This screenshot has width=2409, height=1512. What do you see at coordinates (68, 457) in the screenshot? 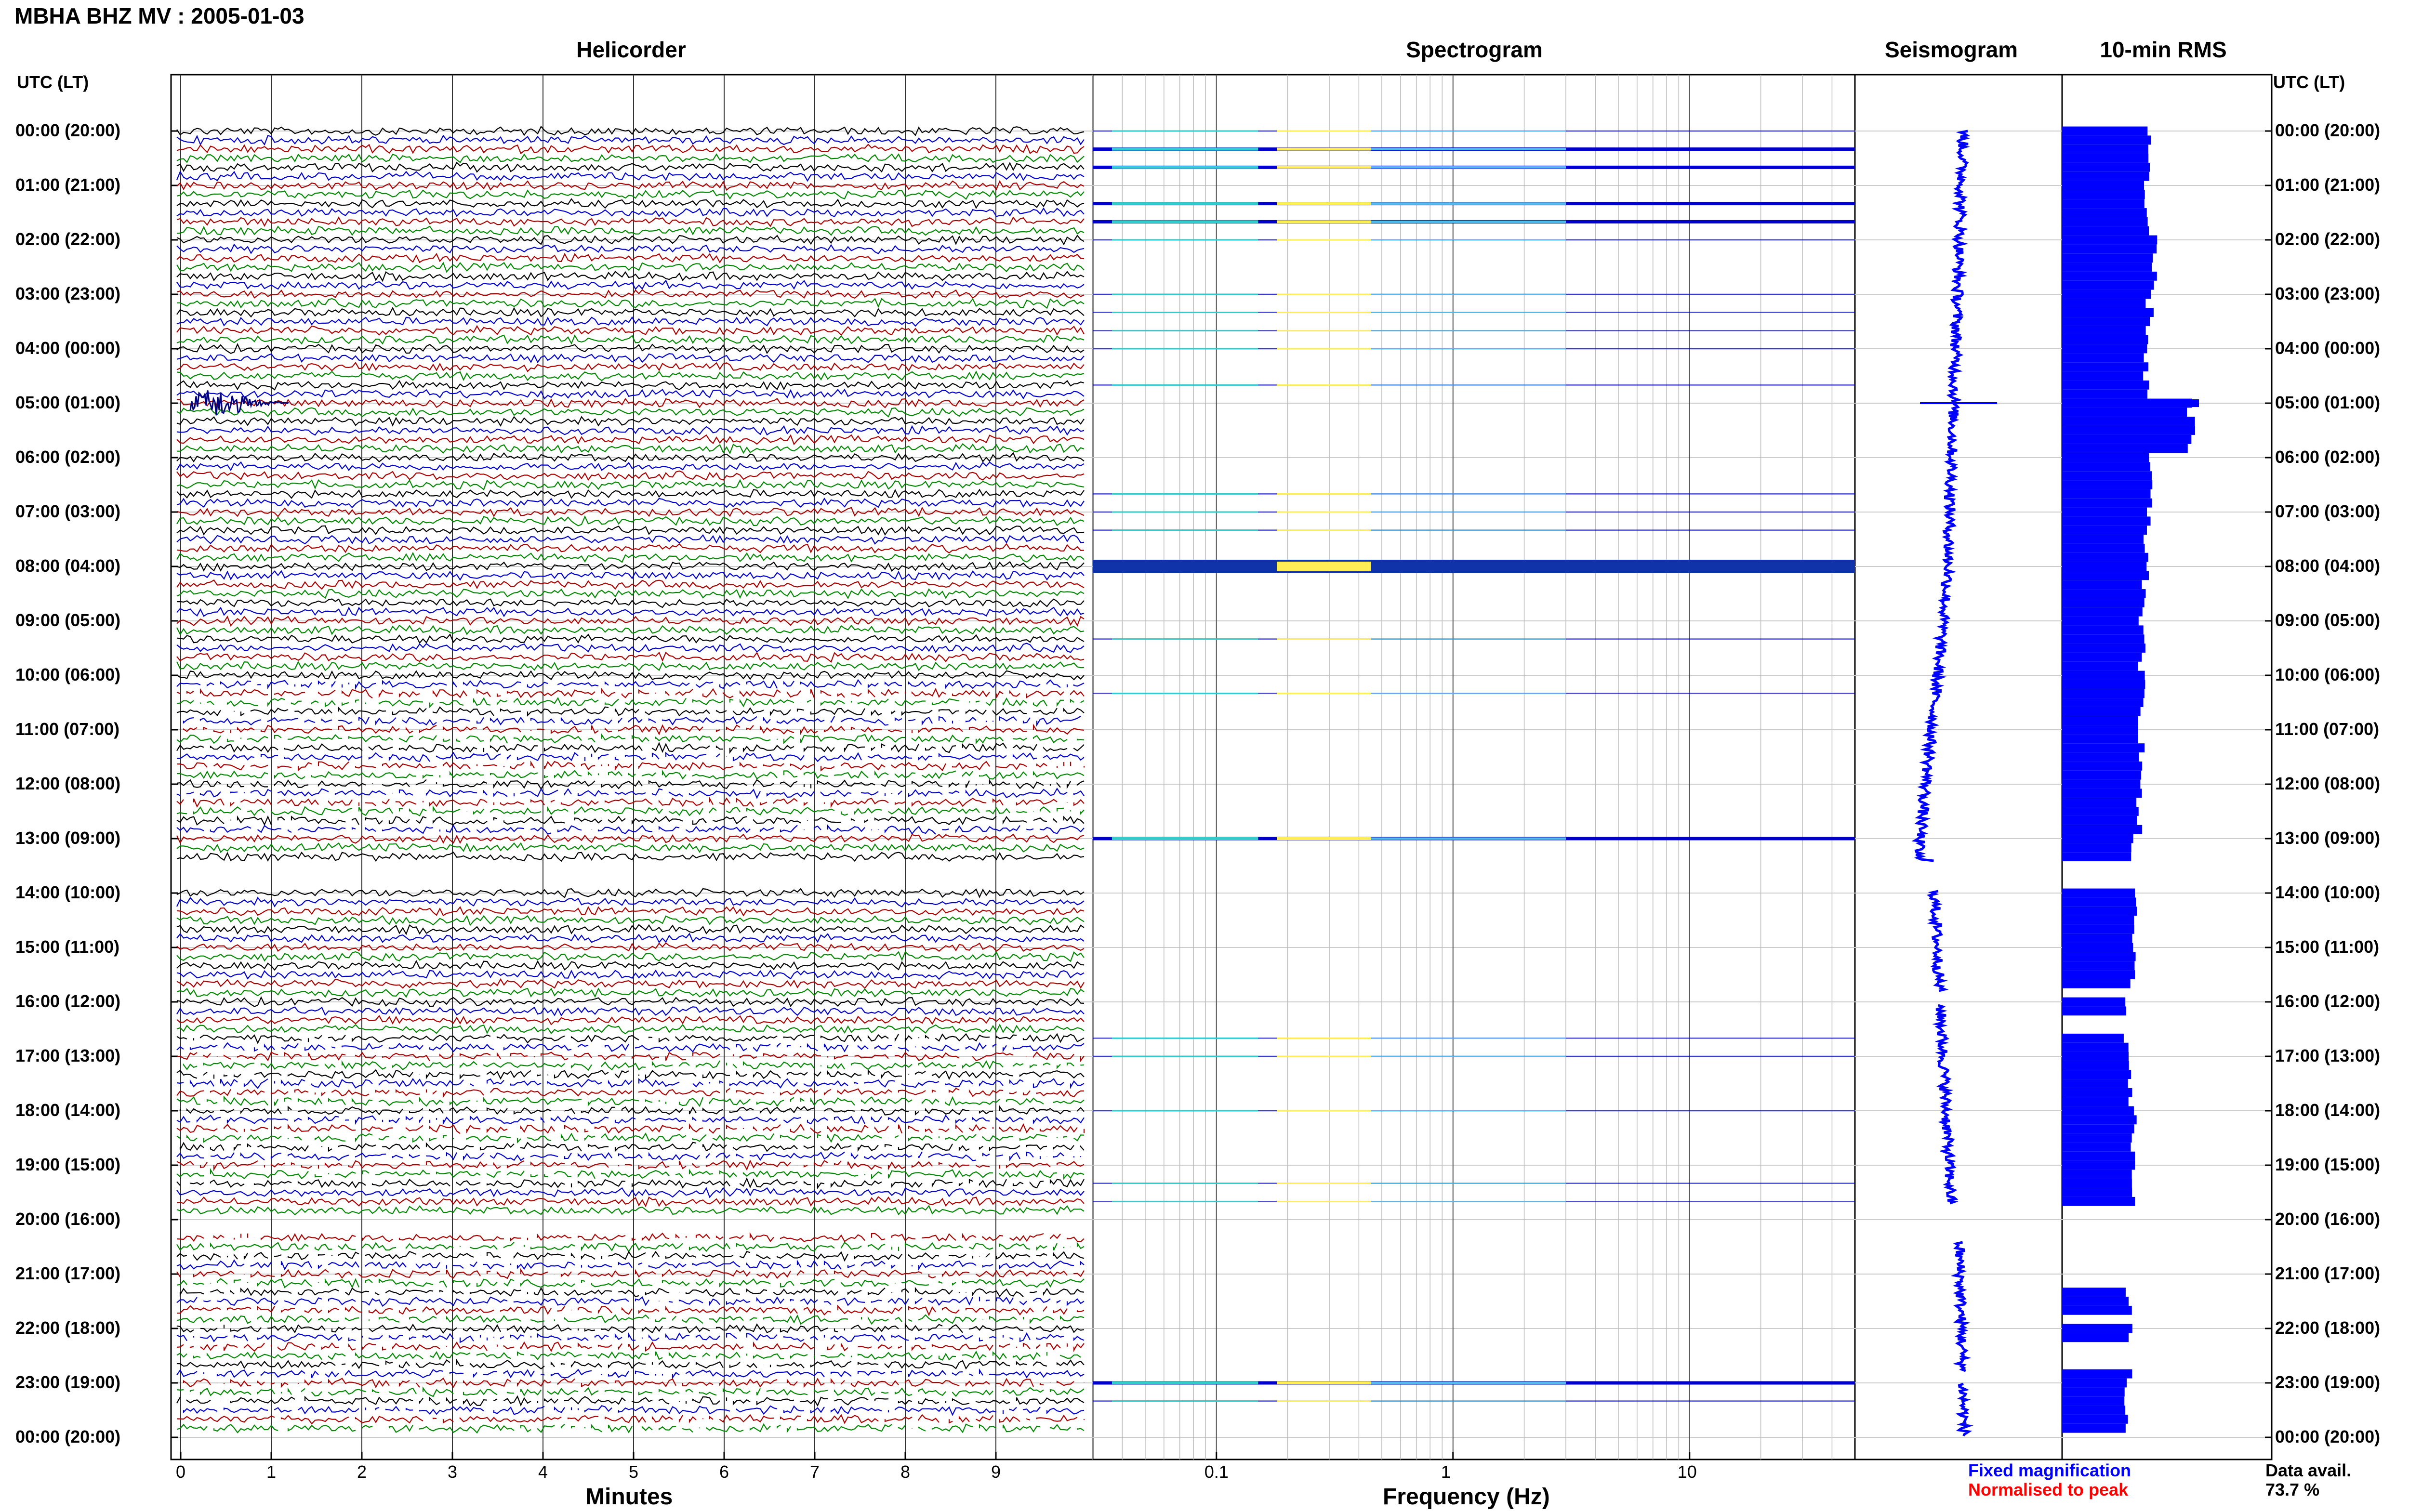
I see `time-label-left-6: 06:00 (02:00)` at bounding box center [68, 457].